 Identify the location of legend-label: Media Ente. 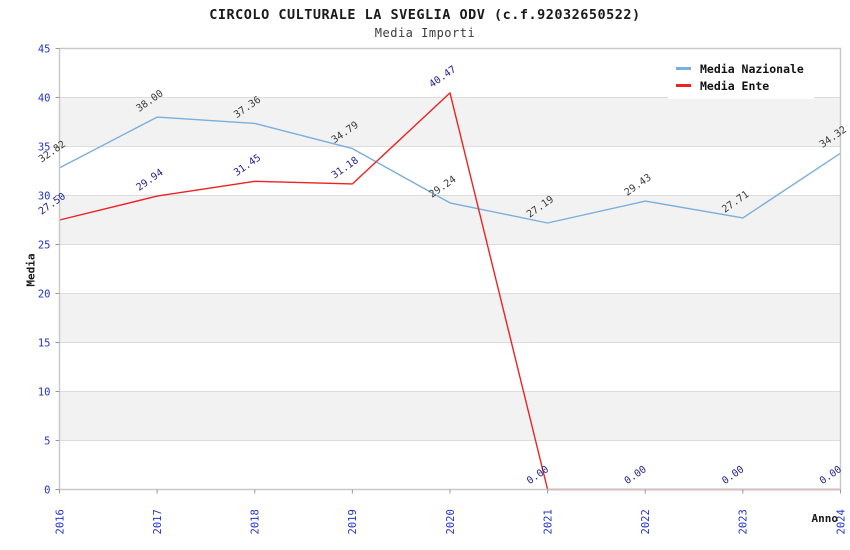
(735, 85).